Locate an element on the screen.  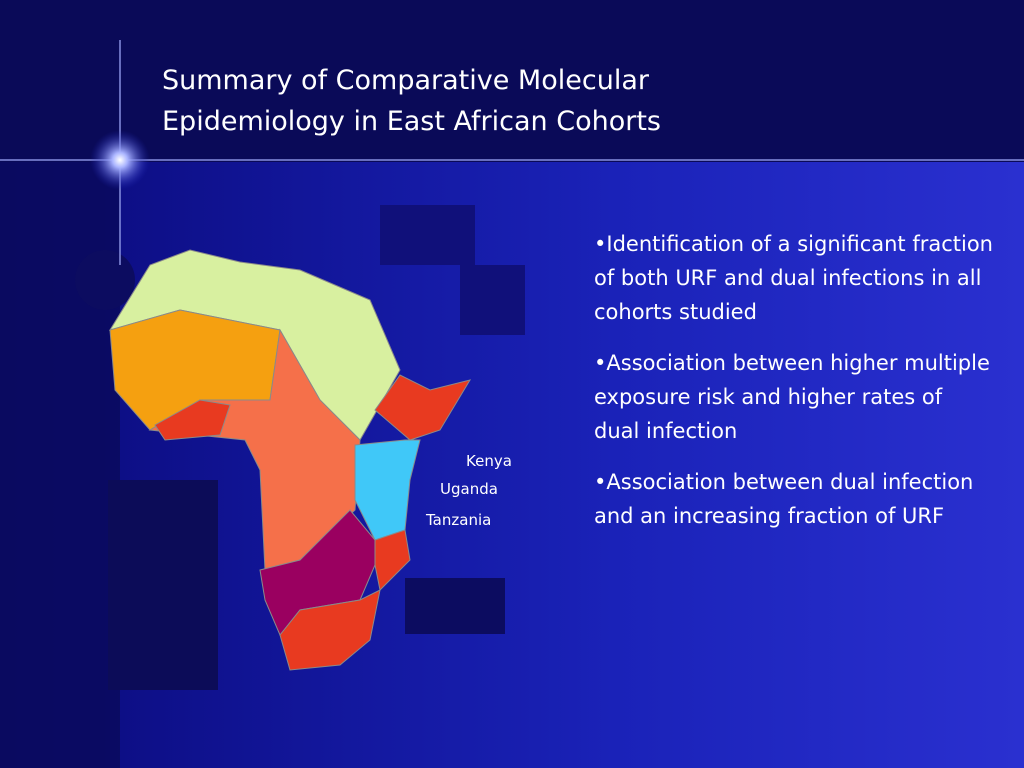
star is located at coordinates (120, 160).